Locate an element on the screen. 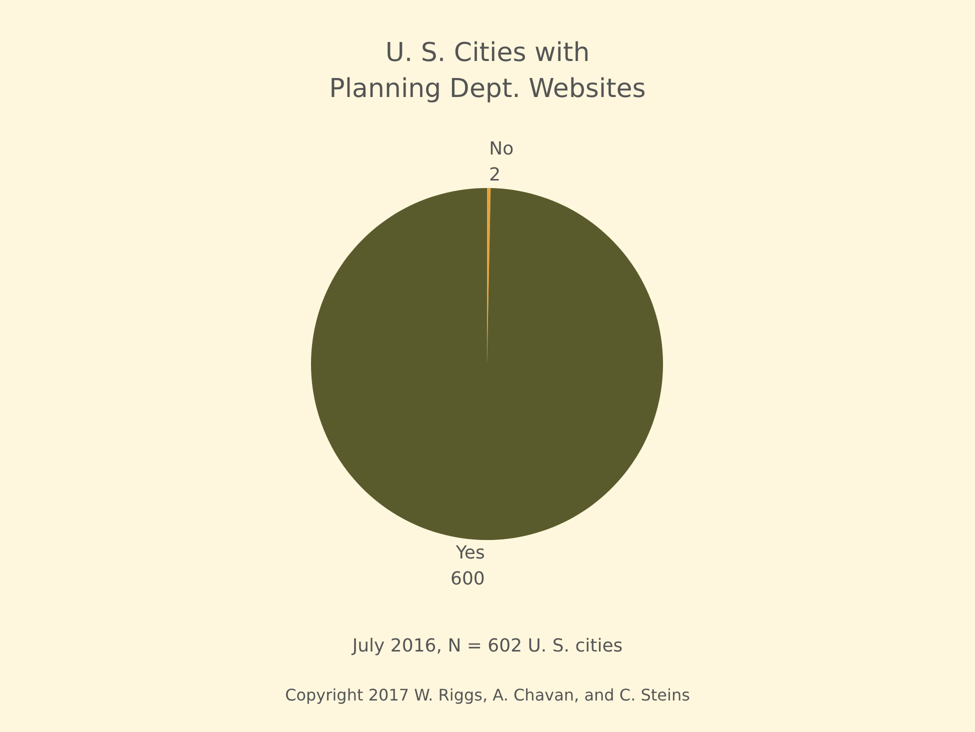 This screenshot has height=732, width=975. chart-title: U. S. Cities with Planning Dept. Websites is located at coordinates (487, 71).